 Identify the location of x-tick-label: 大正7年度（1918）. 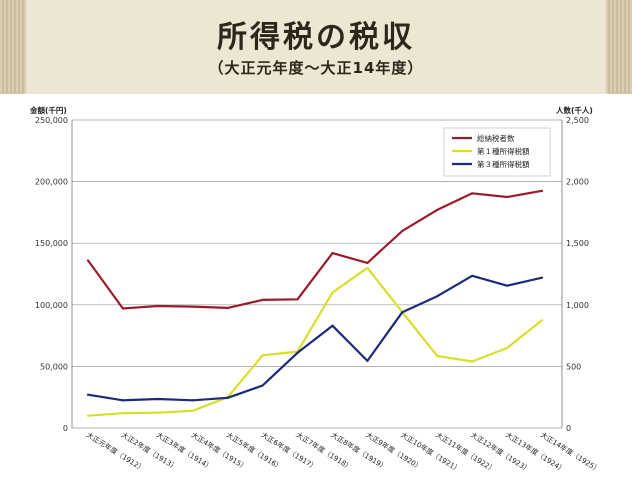
(323, 451).